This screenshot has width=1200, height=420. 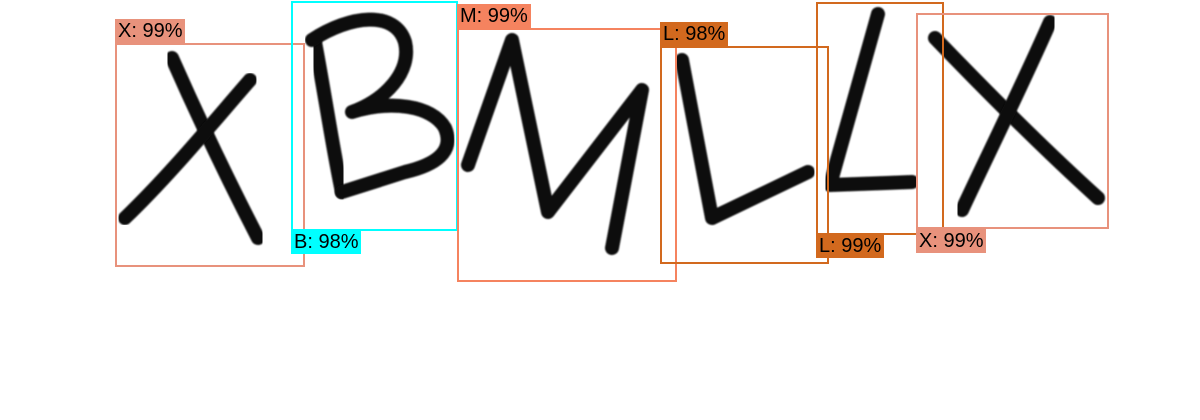 What do you see at coordinates (694, 34) in the screenshot?
I see `detection-label-l-1: L: 98%` at bounding box center [694, 34].